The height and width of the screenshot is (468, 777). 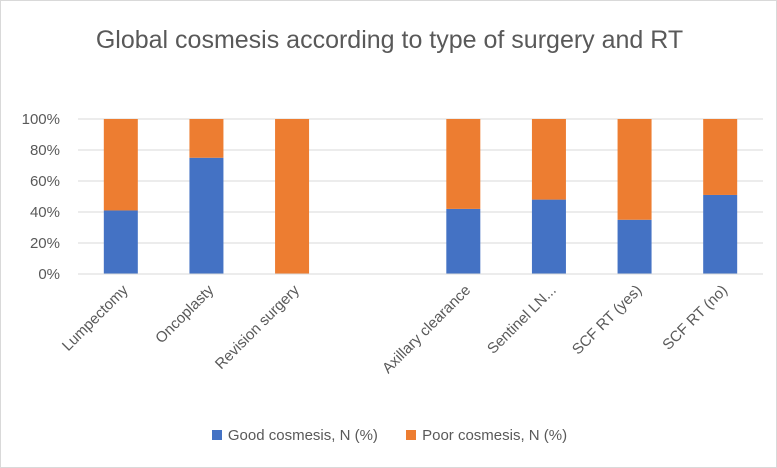 I want to click on x-tick-label: SCF RT (yes), so click(x=607, y=320).